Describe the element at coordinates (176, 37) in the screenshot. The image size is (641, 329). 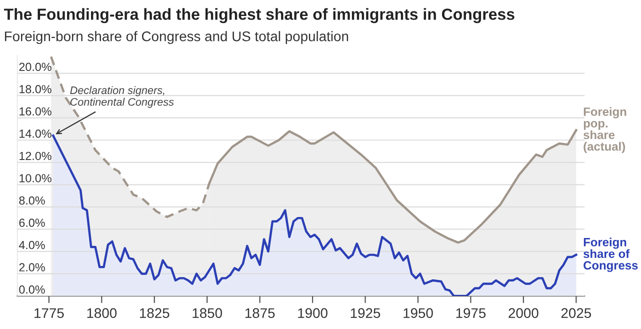
I see `chart-subtitle: Foreign-born share of Congress and US total population` at that location.